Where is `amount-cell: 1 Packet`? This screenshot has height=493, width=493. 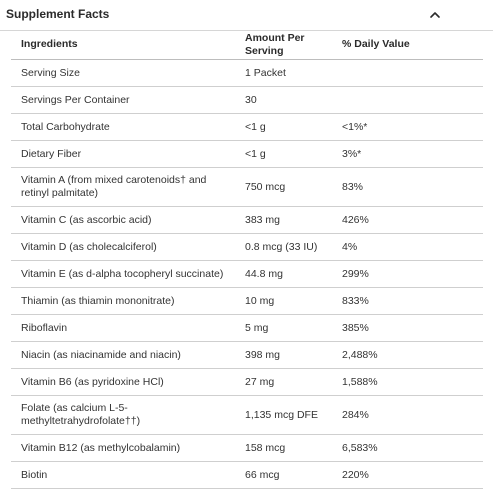
amount-cell: 1 Packet is located at coordinates (288, 73).